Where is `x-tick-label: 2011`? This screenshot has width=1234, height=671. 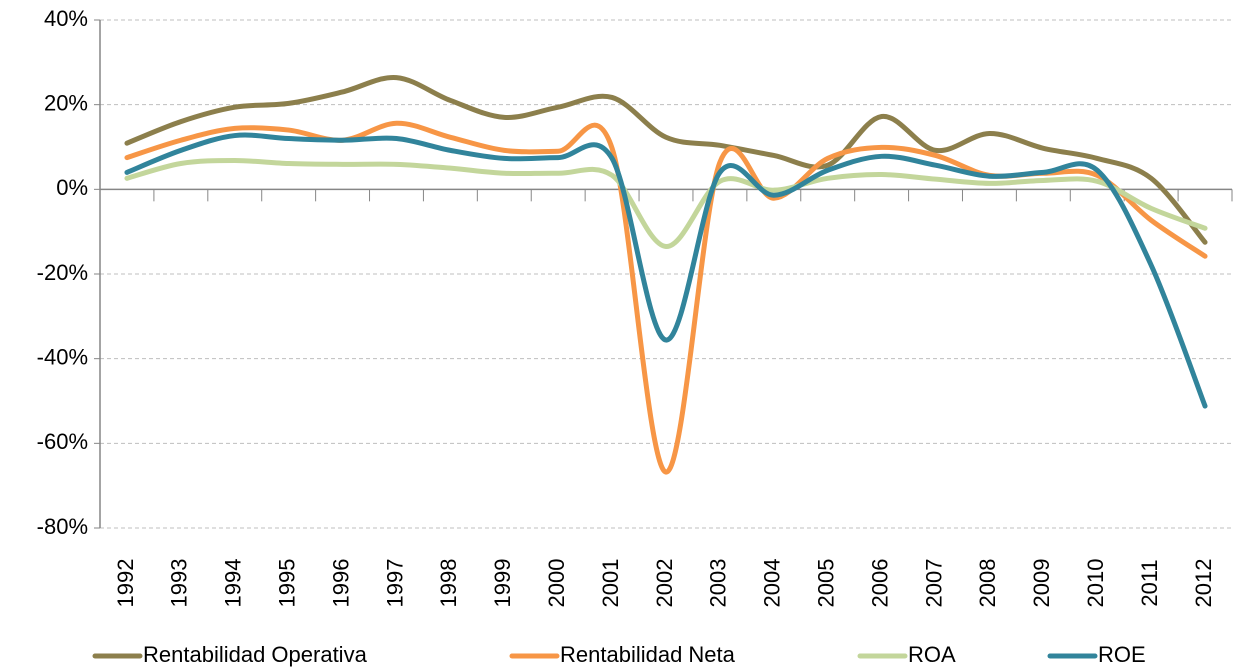 x-tick-label: 2011 is located at coordinates (1149, 582).